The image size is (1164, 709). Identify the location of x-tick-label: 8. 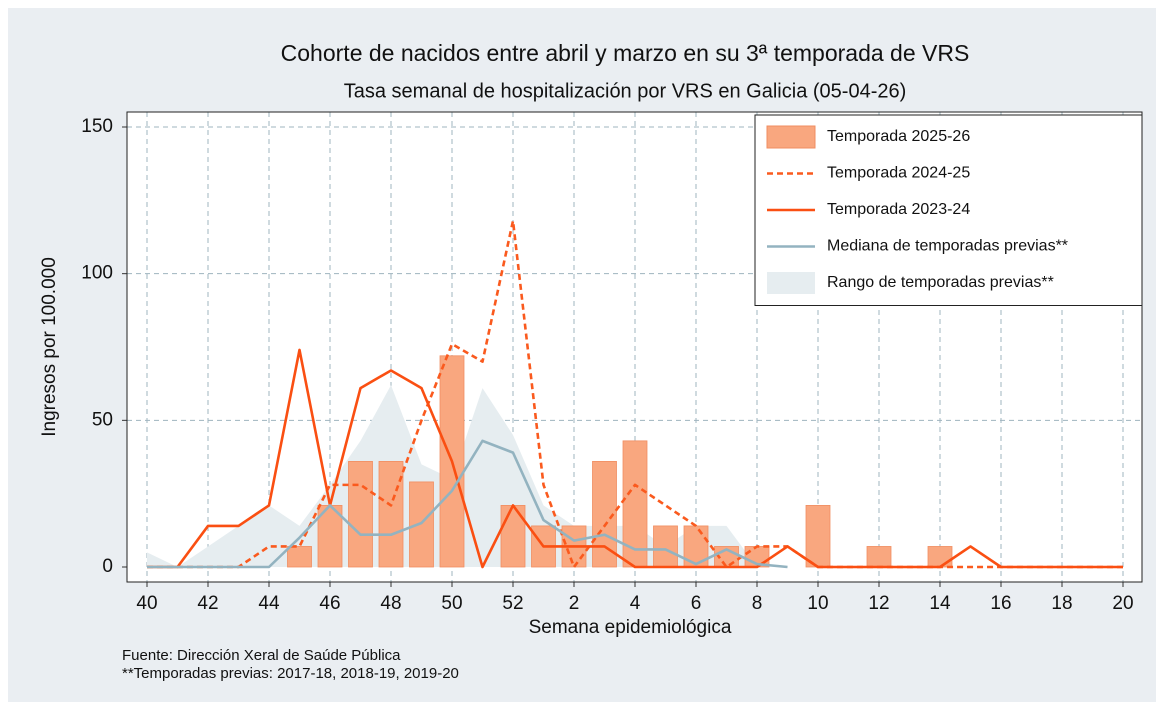
(757, 603).